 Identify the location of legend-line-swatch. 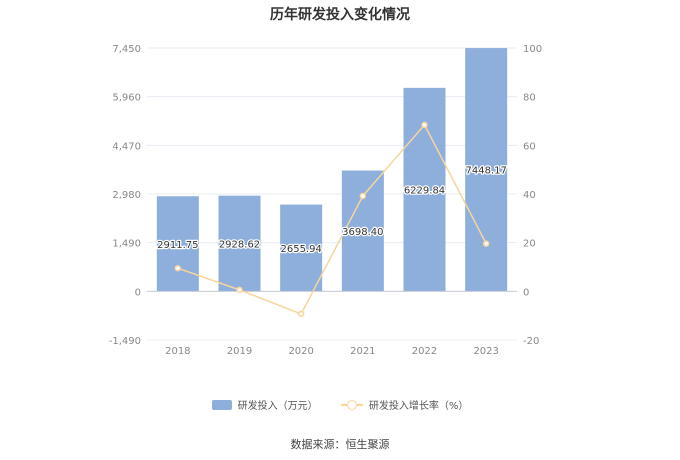
(351, 404).